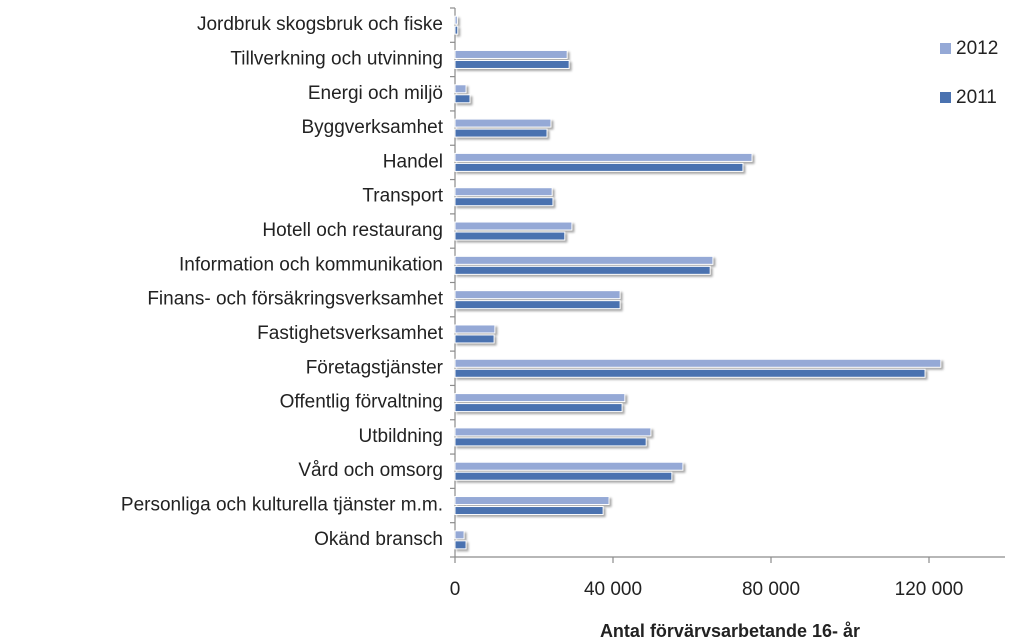 This screenshot has width=1019, height=641. What do you see at coordinates (771, 589) in the screenshot?
I see `x-tick-label: 80 000` at bounding box center [771, 589].